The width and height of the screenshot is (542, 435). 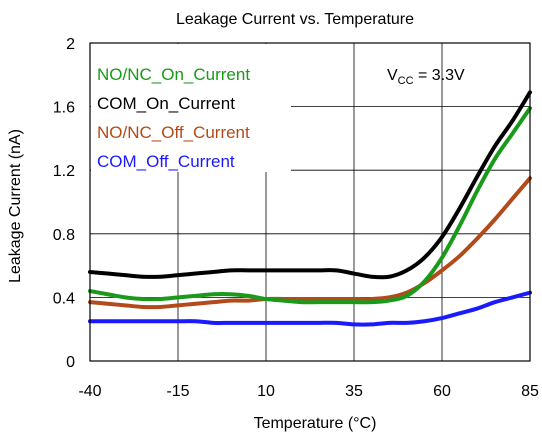 What do you see at coordinates (70, 44) in the screenshot?
I see `y-tick-label: 2` at bounding box center [70, 44].